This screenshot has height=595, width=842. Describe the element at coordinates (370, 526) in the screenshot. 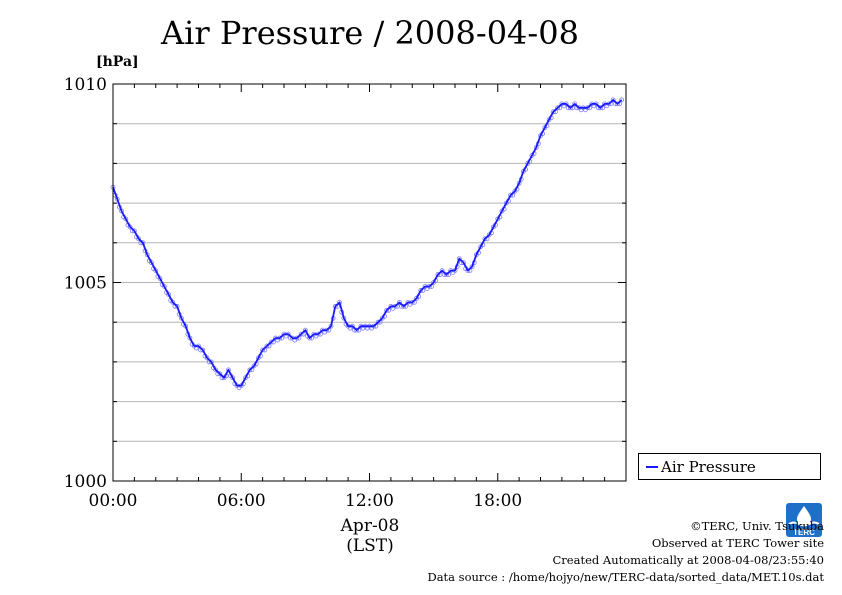

I see `x-axis-date: Apr-08` at that location.